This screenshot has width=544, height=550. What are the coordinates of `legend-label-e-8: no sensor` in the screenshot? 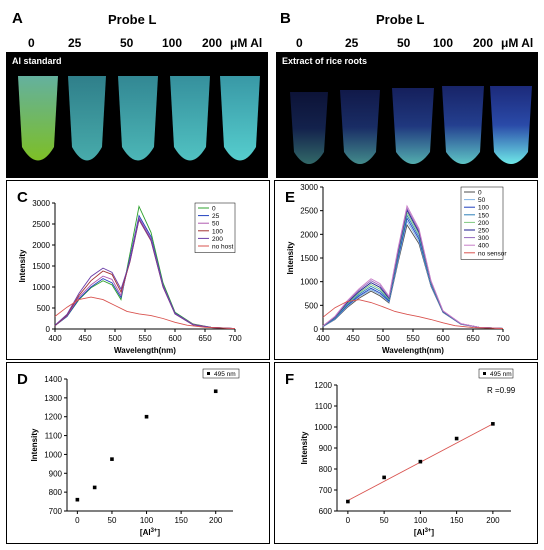 It's located at (492, 253).